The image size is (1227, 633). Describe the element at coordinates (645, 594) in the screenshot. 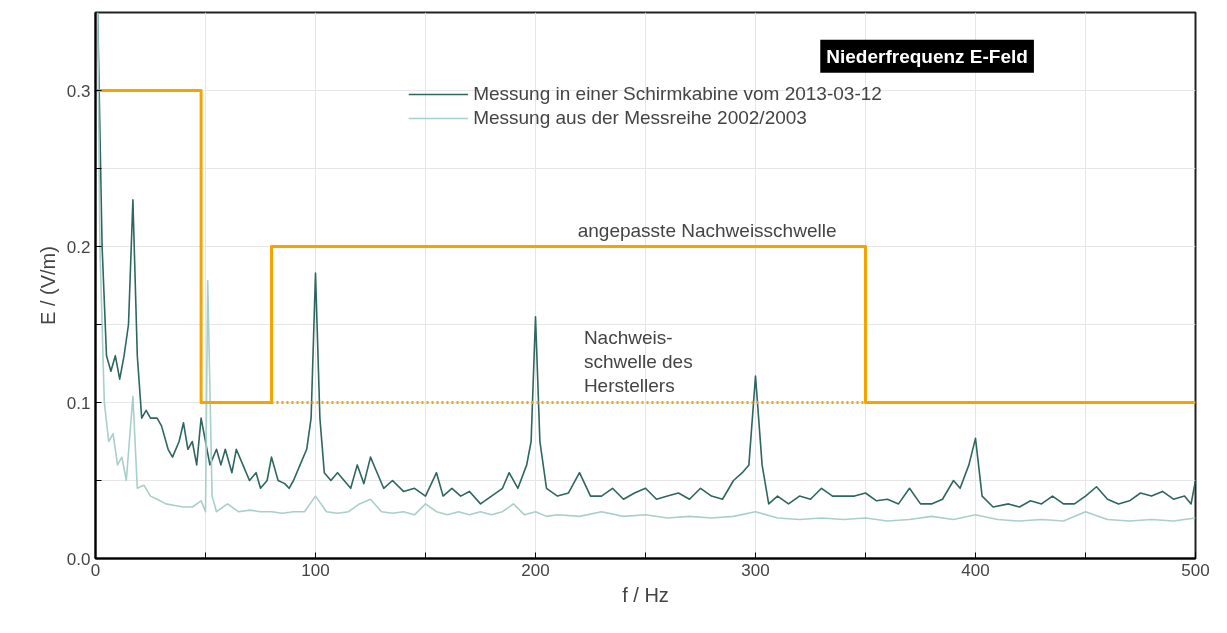

I see `x-axis-title: f / Hz` at that location.